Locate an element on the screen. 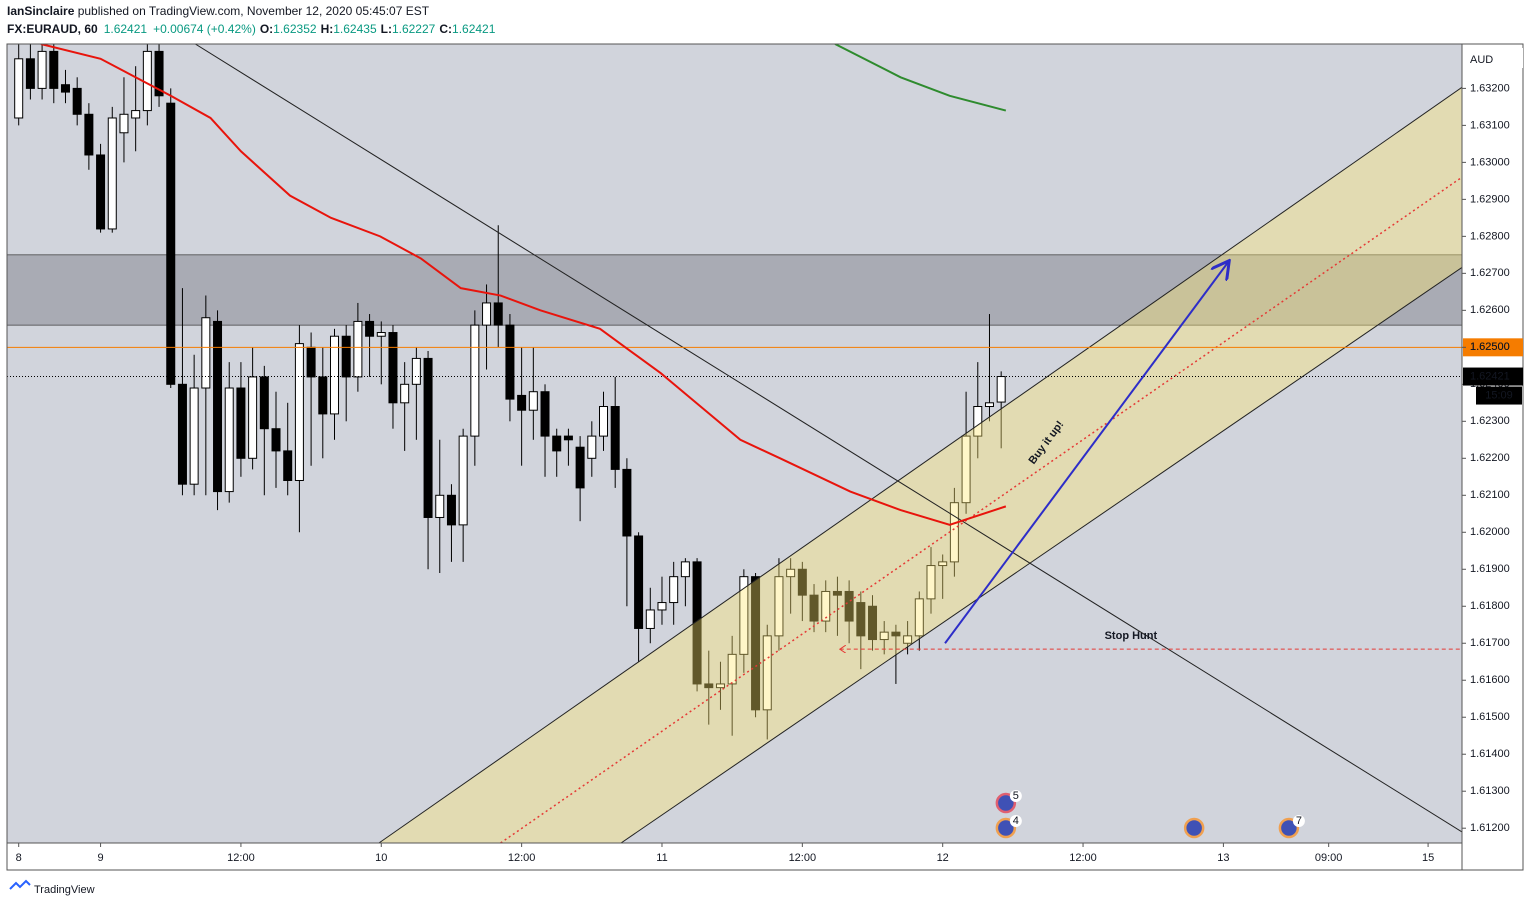 The height and width of the screenshot is (909, 1530). countdown-bg is located at coordinates (1499, 395).